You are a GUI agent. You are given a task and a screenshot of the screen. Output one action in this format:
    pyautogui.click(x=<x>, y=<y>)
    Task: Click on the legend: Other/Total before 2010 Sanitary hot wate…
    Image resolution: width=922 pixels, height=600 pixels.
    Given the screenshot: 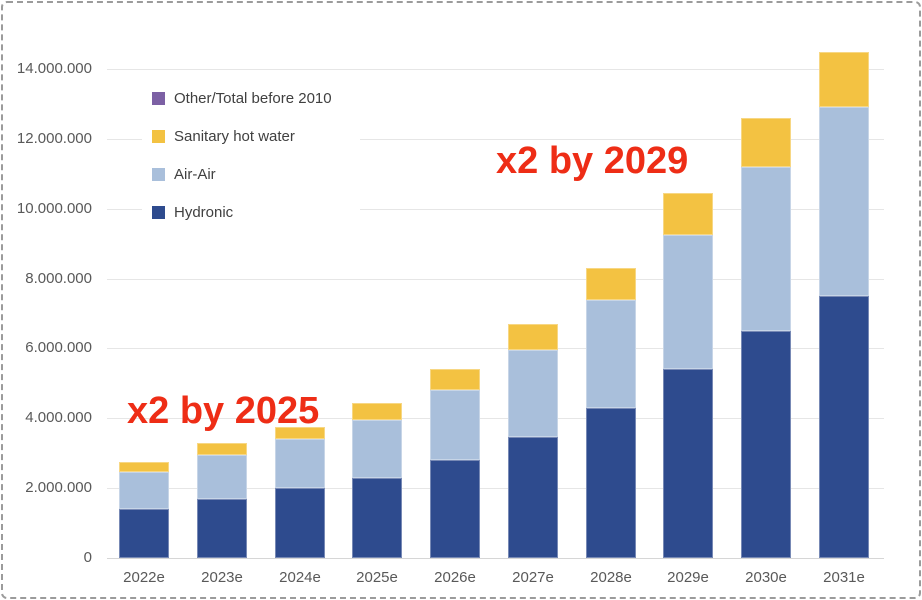 What is the action you would take?
    pyautogui.click(x=251, y=159)
    